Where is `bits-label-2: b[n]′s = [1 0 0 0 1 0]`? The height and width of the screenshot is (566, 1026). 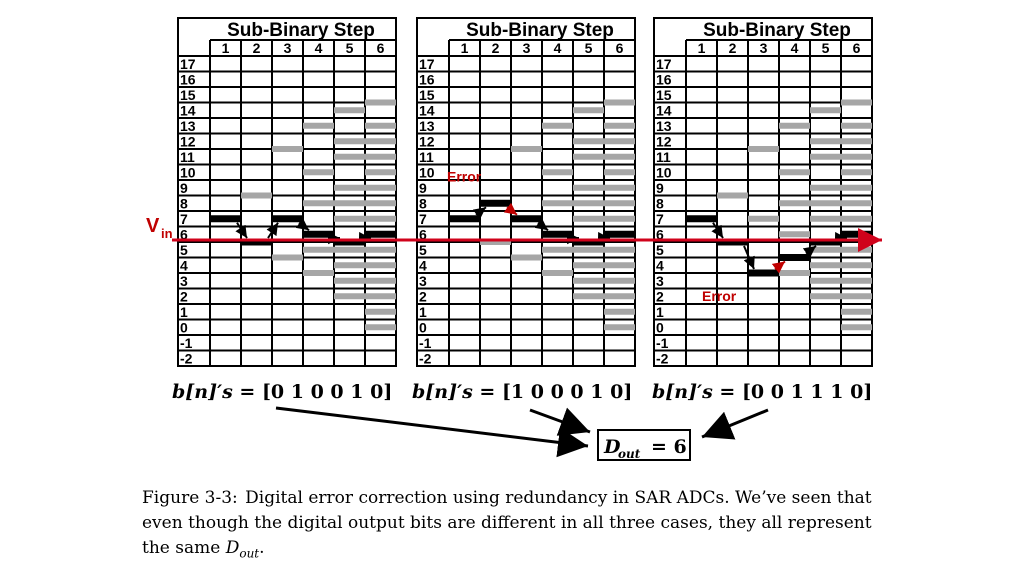 bits-label-2: b[n]′s = [1 0 0 0 1 0] is located at coordinates (522, 392).